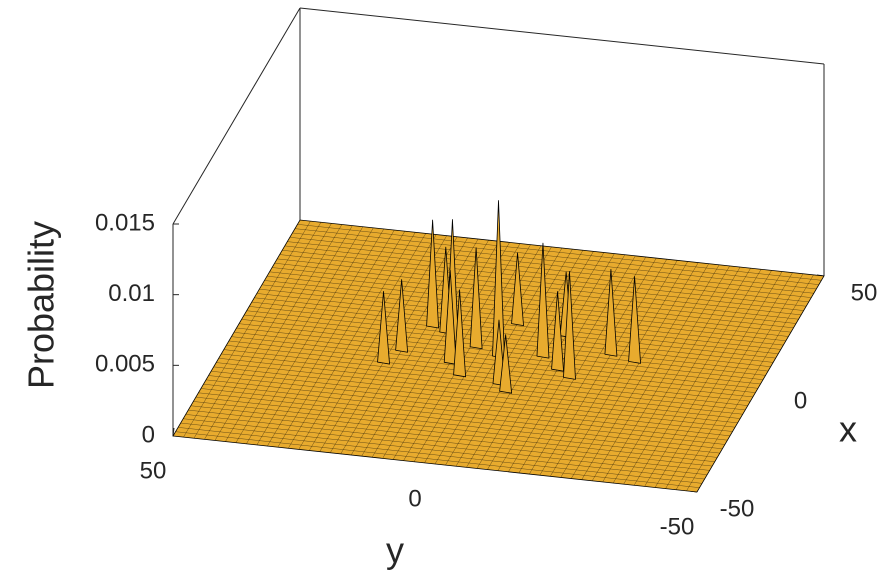 Image resolution: width=884 pixels, height=583 pixels. What do you see at coordinates (395, 550) in the screenshot?
I see `y-axis-label: y` at bounding box center [395, 550].